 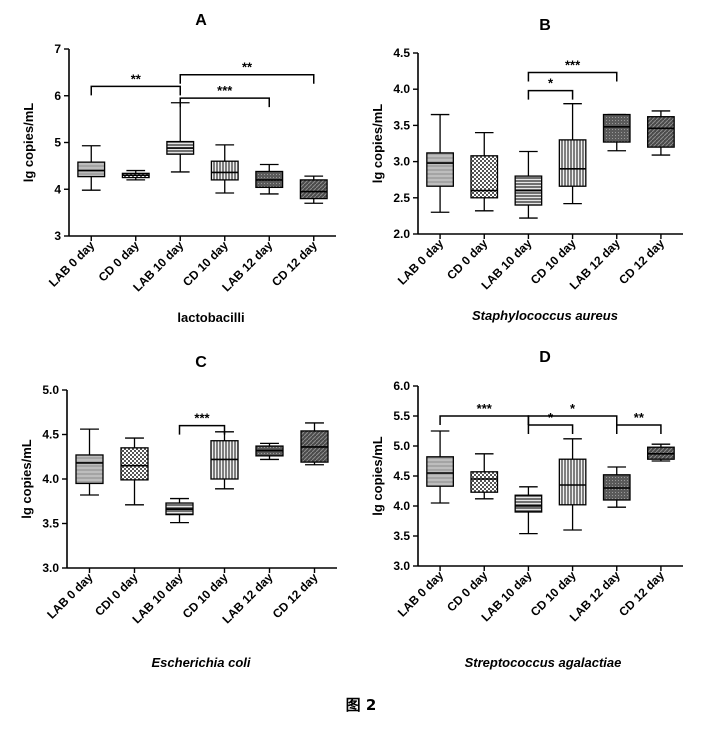 I want to click on y-tick-label: 6.0, so click(x=401, y=386).